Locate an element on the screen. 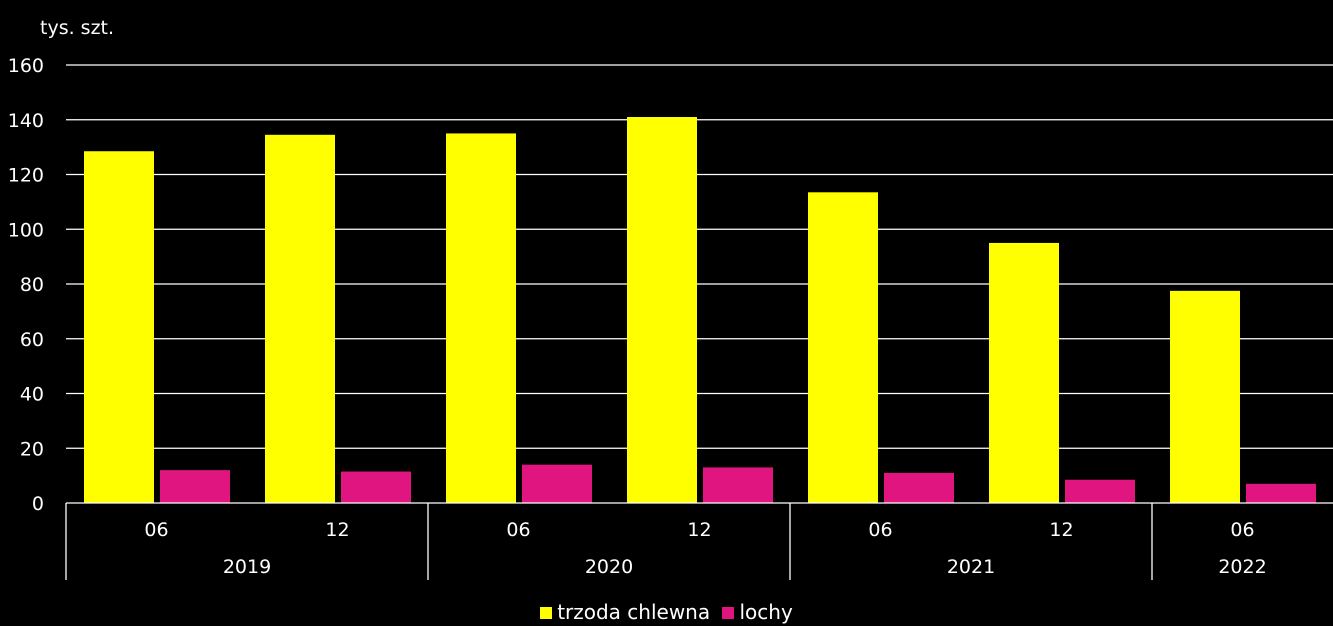 Image resolution: width=1333 pixels, height=626 pixels. y-tick-label: 20 is located at coordinates (32, 449).